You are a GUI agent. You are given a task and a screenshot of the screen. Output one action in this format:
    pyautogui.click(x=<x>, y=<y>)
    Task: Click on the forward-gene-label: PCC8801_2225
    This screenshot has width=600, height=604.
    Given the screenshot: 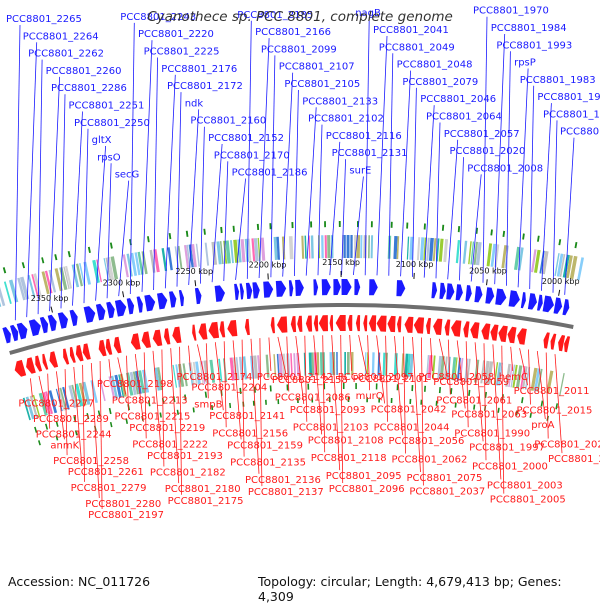 What is the action you would take?
    pyautogui.click(x=182, y=52)
    